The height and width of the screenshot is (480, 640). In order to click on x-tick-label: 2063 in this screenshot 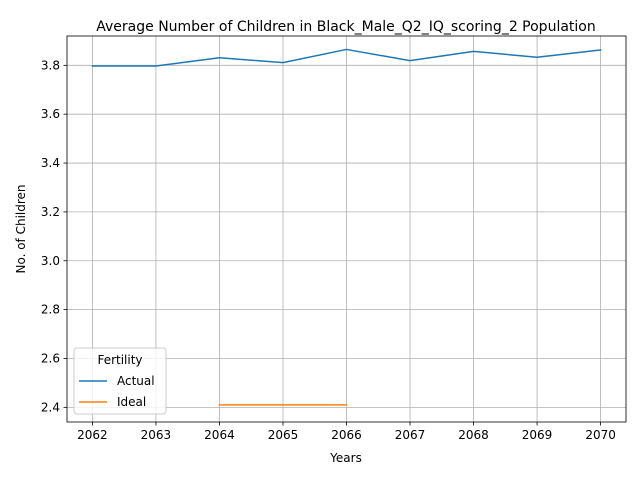, I will do `click(156, 435)`.